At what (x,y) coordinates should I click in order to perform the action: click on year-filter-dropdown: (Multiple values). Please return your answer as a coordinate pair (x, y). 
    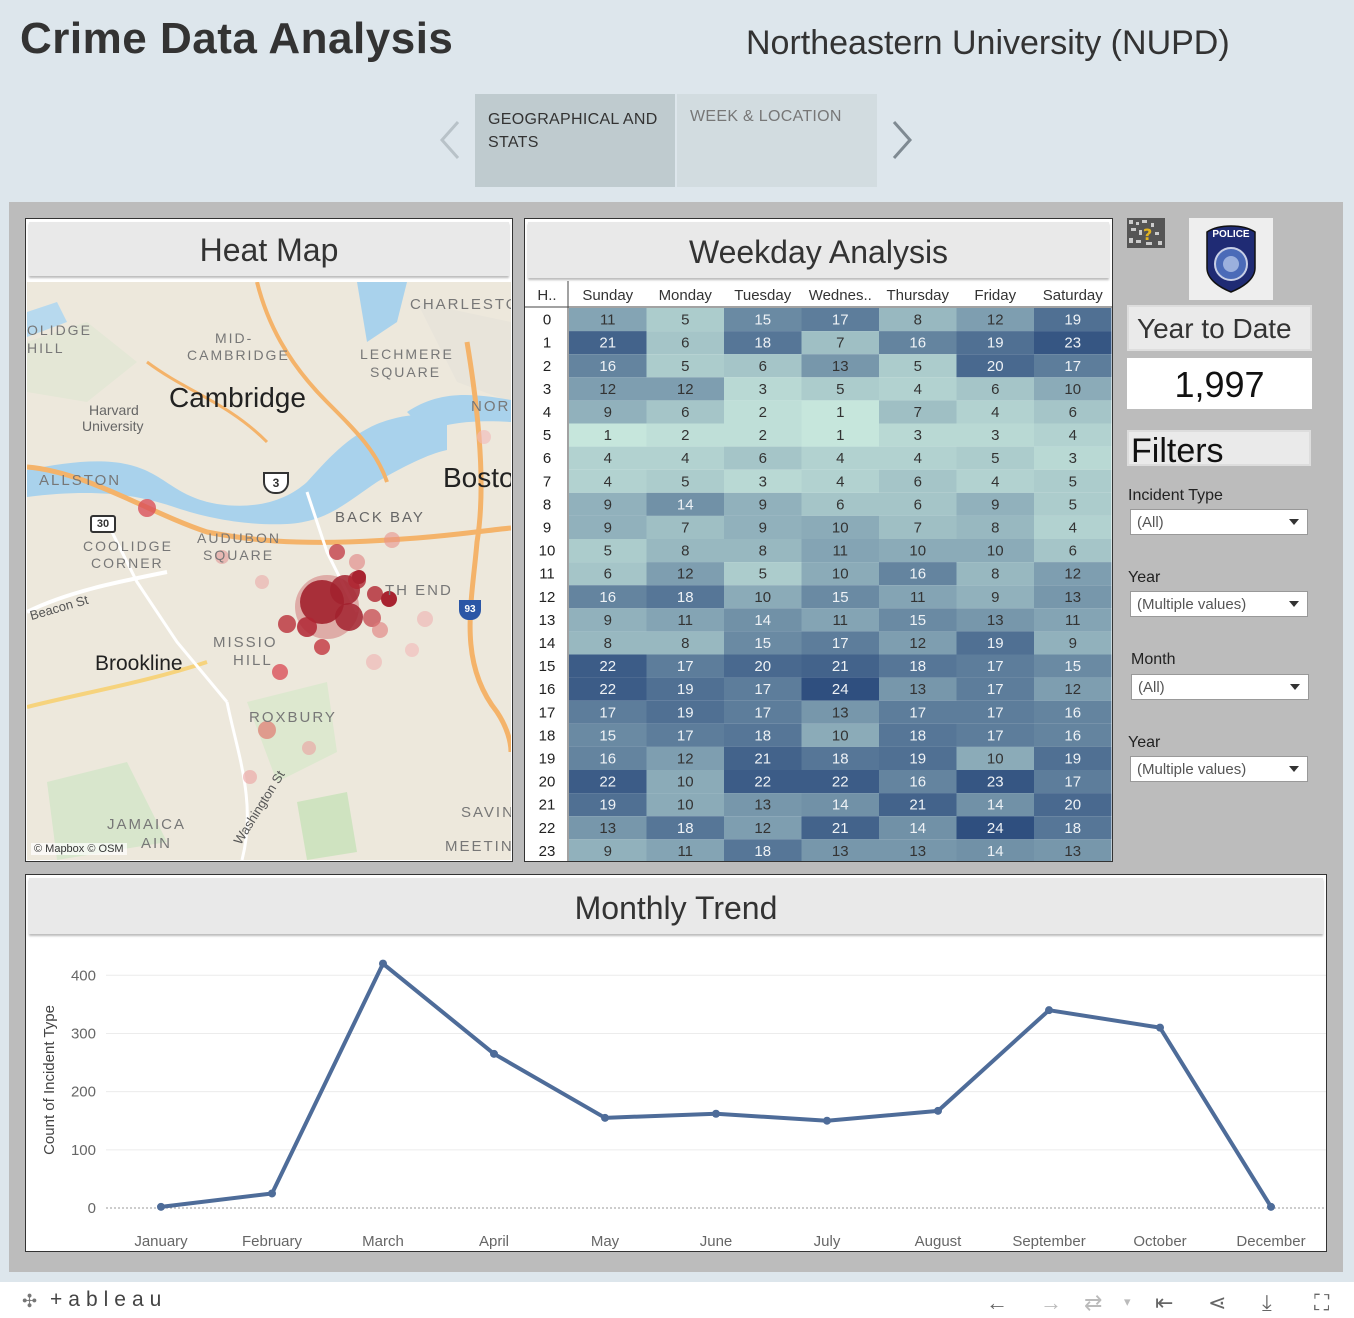
    Looking at the image, I should click on (1219, 604).